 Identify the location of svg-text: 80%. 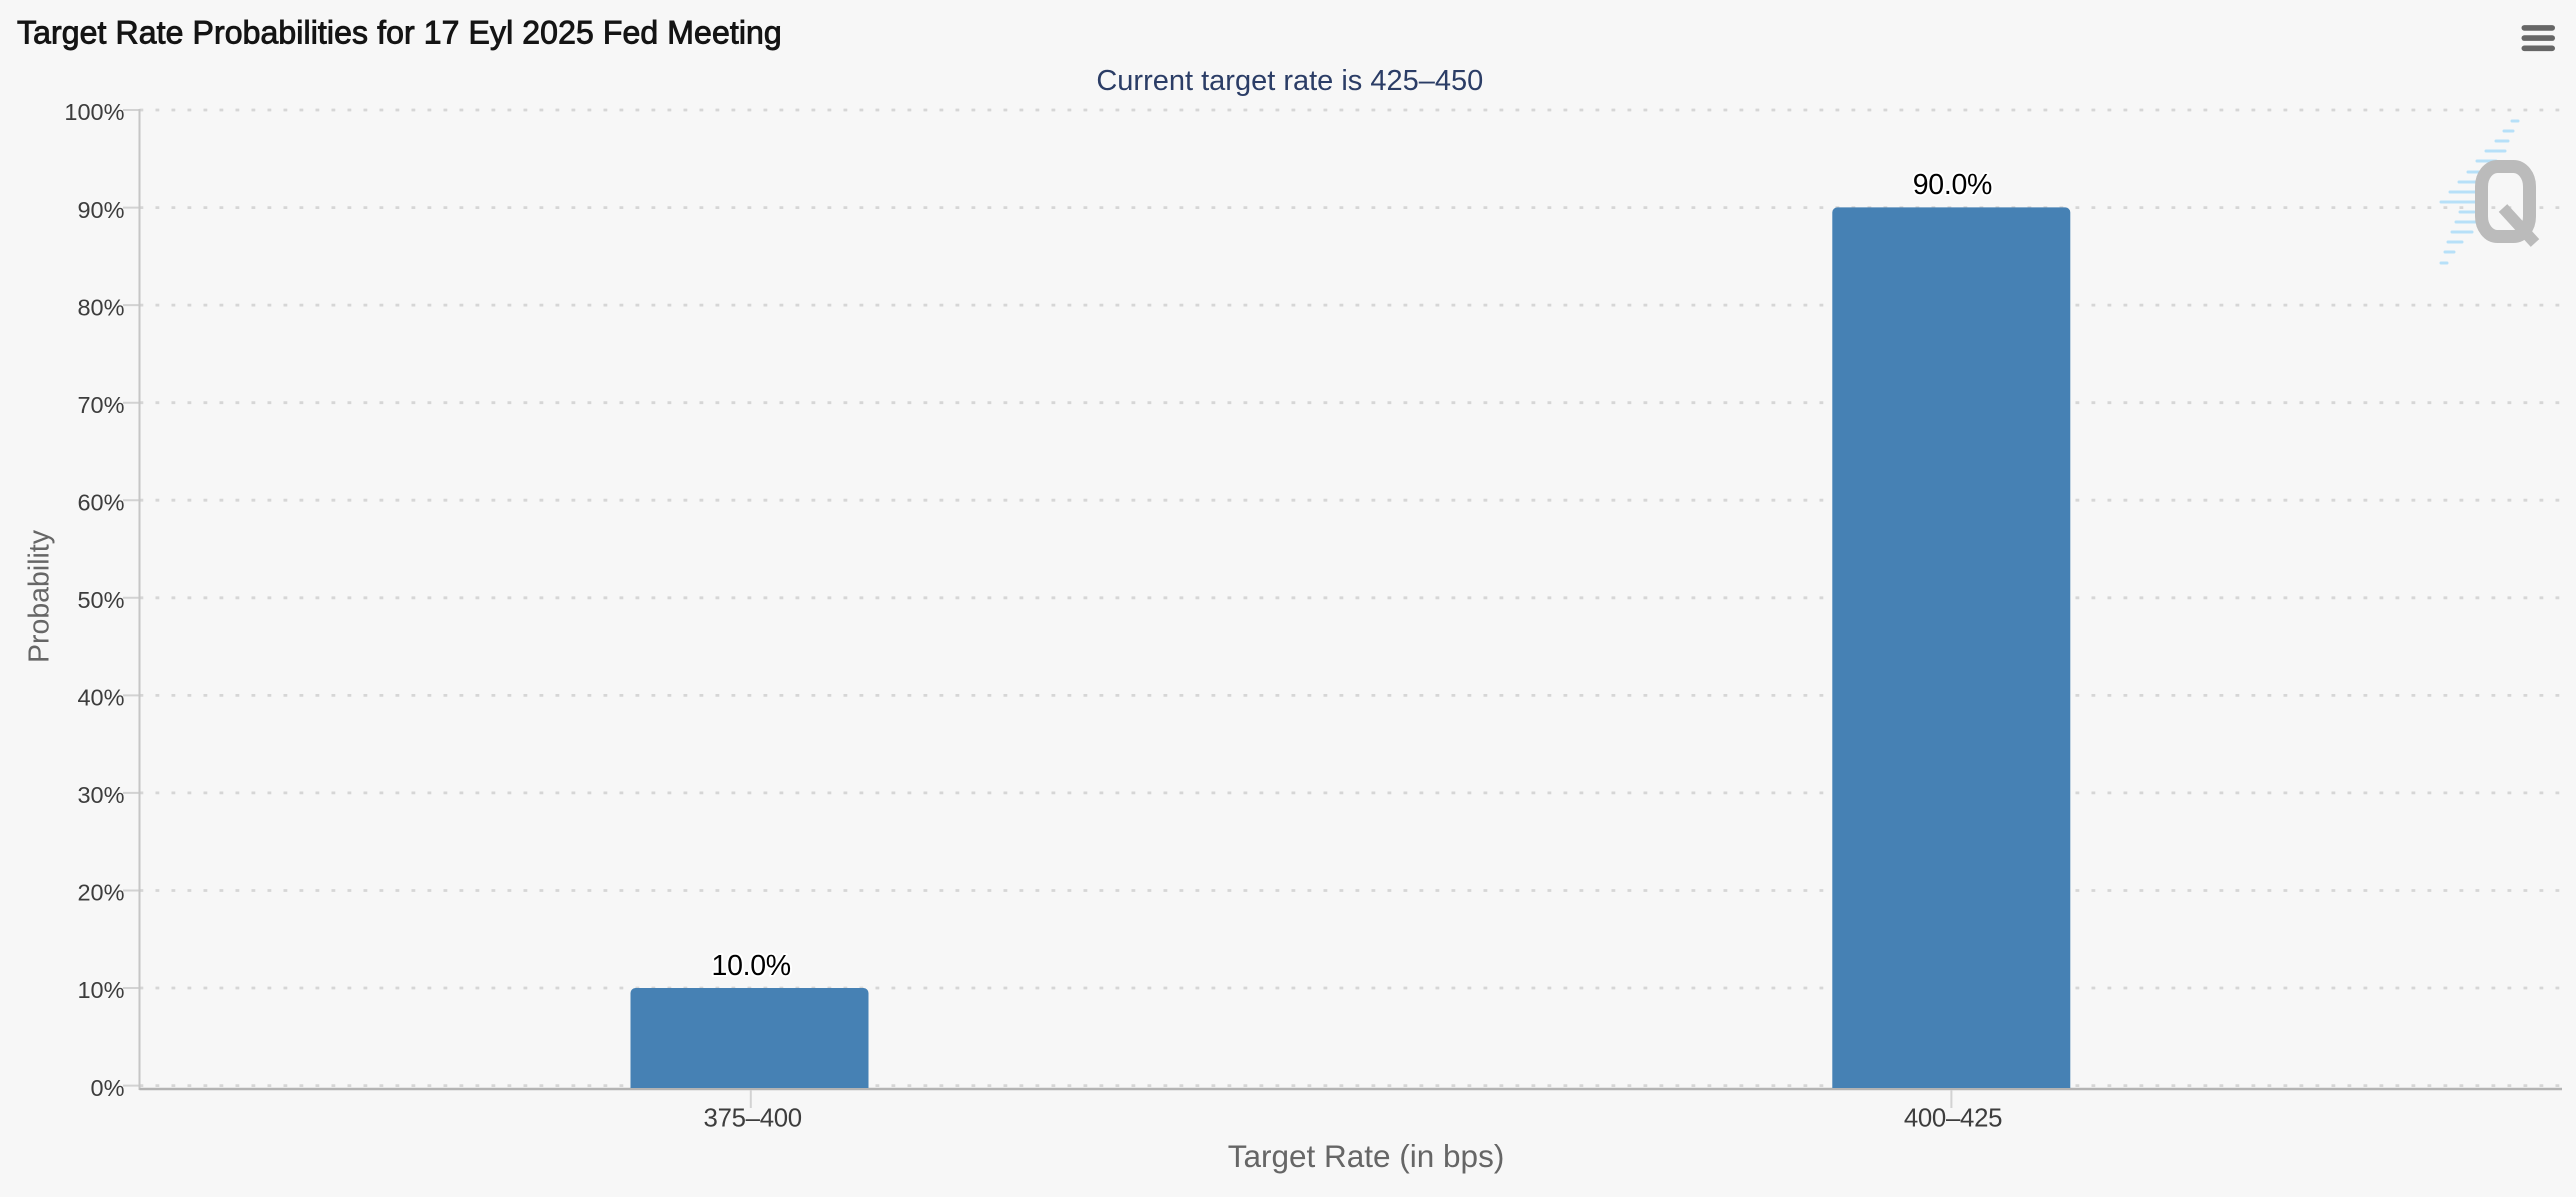
(100, 307).